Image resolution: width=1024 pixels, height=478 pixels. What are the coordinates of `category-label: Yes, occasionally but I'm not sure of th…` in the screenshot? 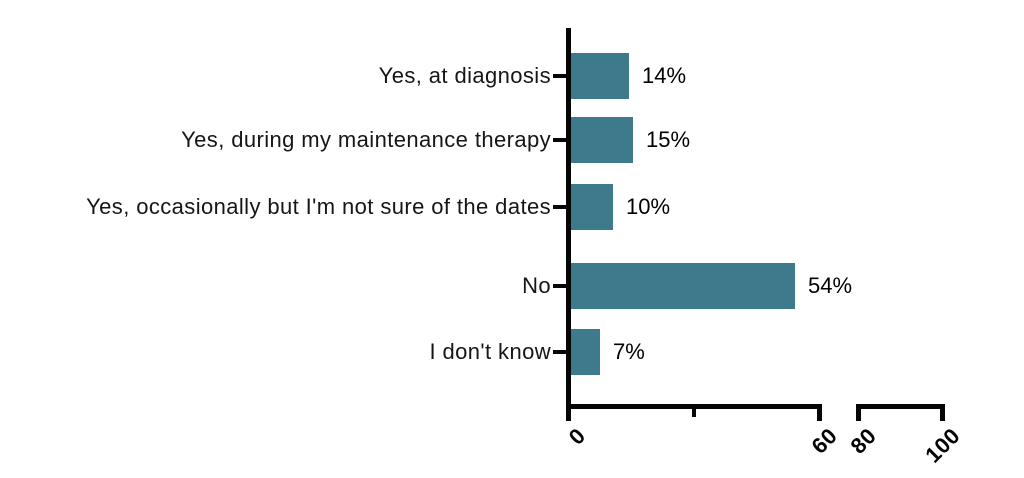 It's located at (318, 206).